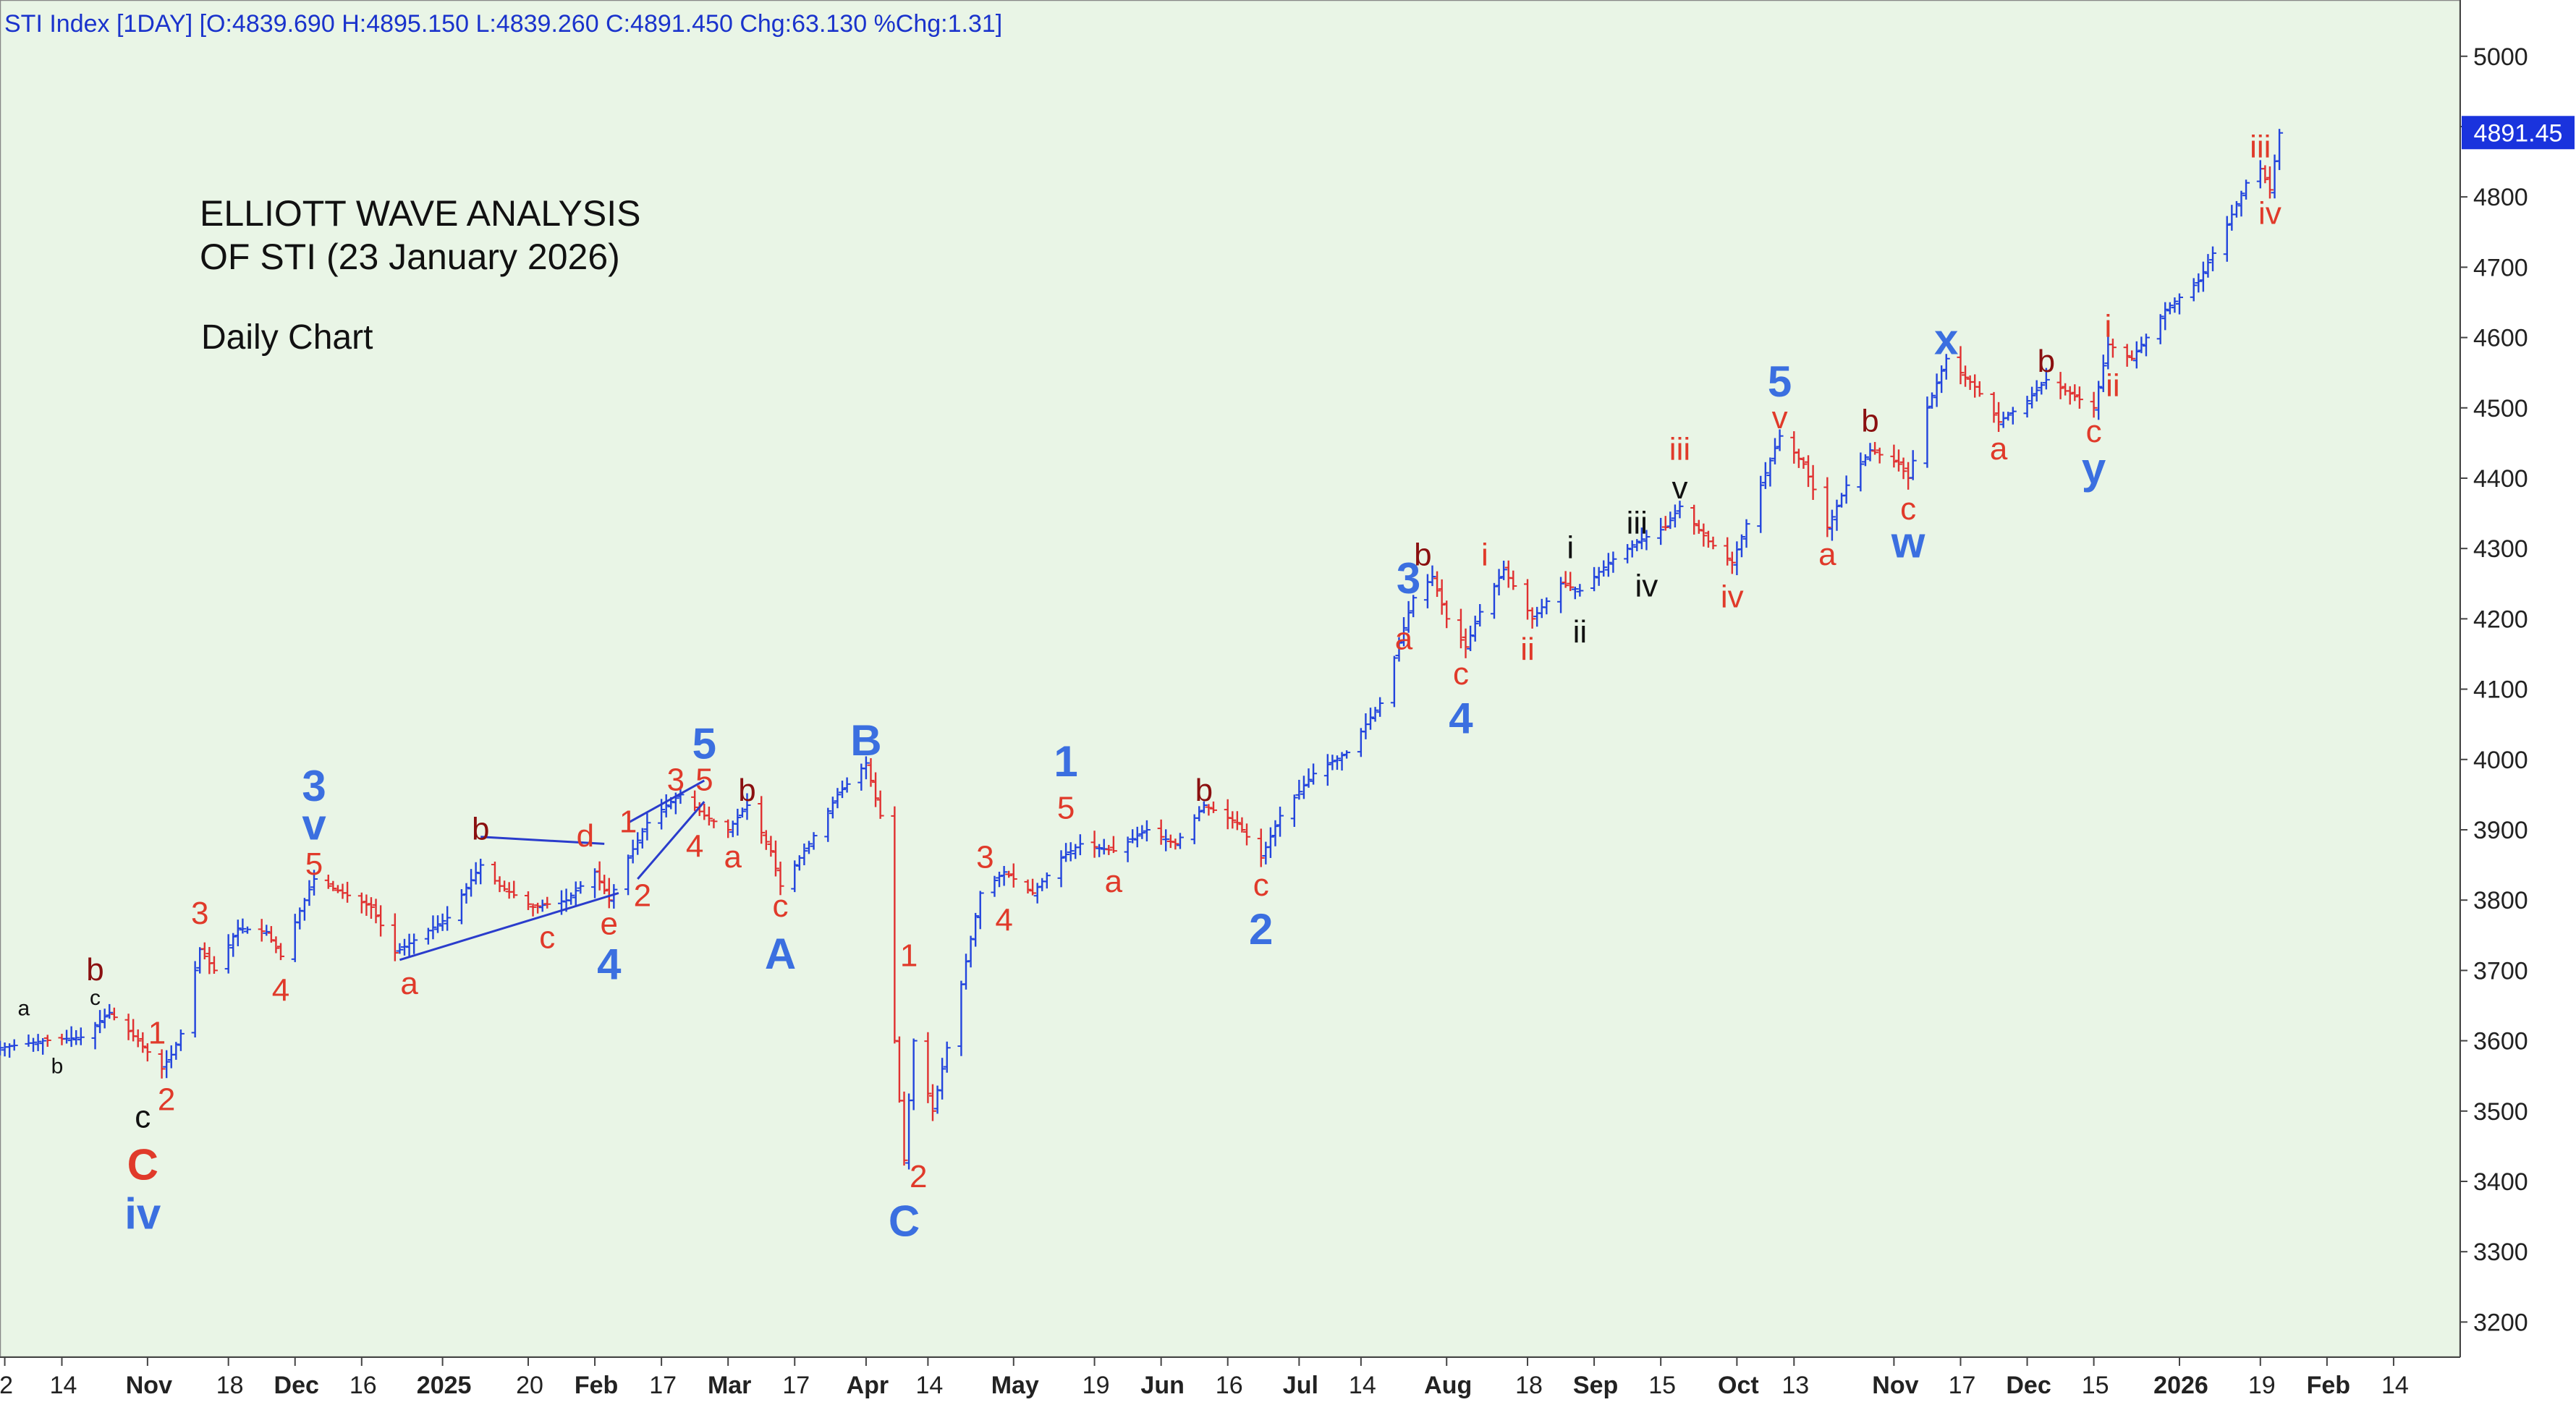 Image resolution: width=2576 pixels, height=1410 pixels. I want to click on wave-label: C, so click(142, 1165).